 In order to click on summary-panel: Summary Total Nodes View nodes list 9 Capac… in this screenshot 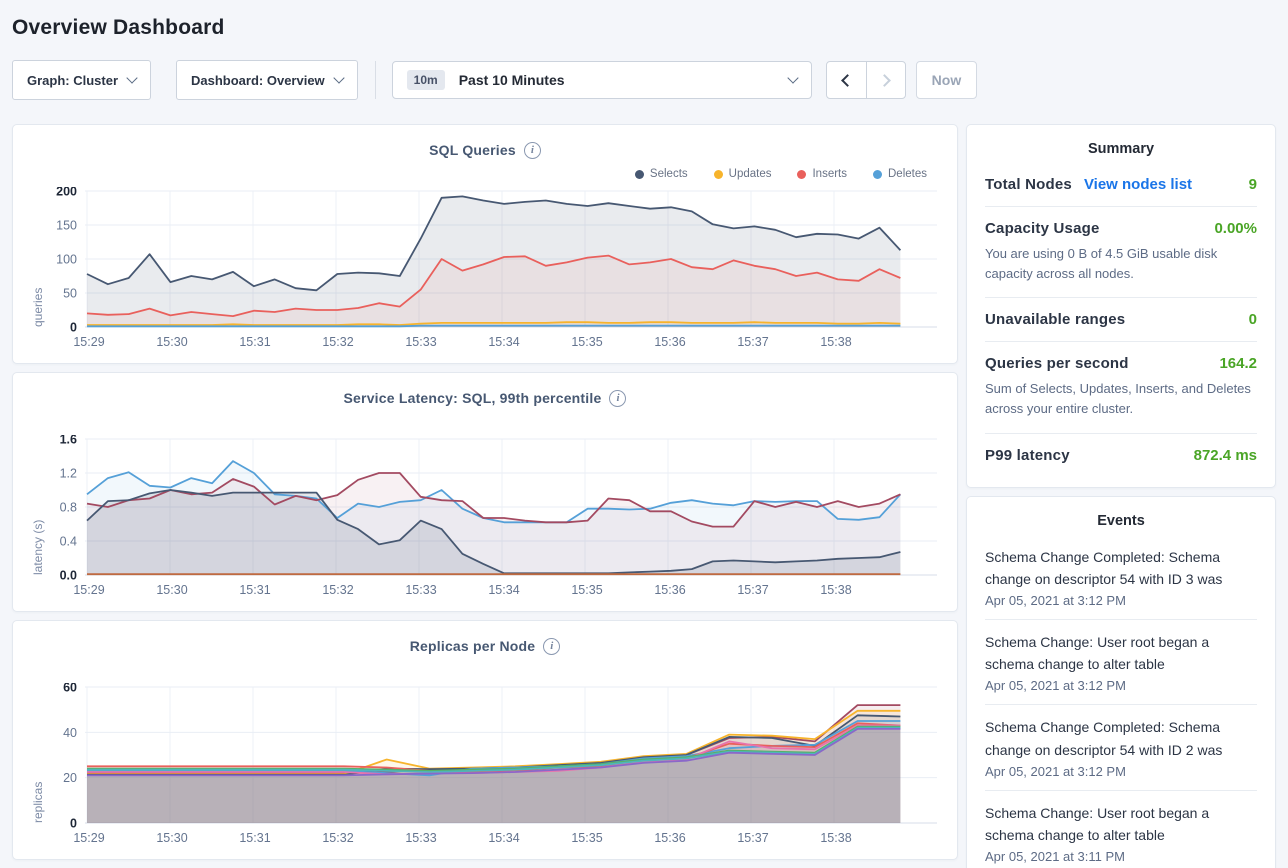, I will do `click(1121, 306)`.